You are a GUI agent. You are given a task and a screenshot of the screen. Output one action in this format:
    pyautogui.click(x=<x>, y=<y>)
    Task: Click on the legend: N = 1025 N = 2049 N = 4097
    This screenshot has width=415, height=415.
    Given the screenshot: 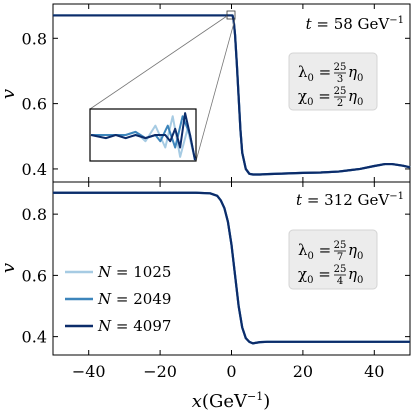 What is the action you would take?
    pyautogui.click(x=118, y=299)
    